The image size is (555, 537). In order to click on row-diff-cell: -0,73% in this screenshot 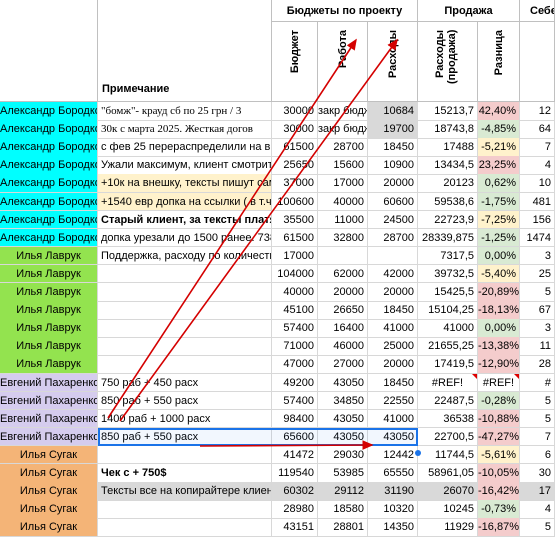, I will do `click(499, 509)`.